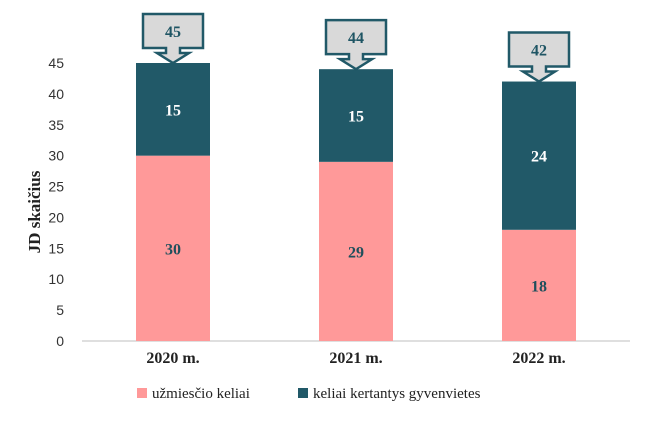 The height and width of the screenshot is (425, 650). Describe the element at coordinates (56, 187) in the screenshot. I see `y-tick-label: 25` at that location.